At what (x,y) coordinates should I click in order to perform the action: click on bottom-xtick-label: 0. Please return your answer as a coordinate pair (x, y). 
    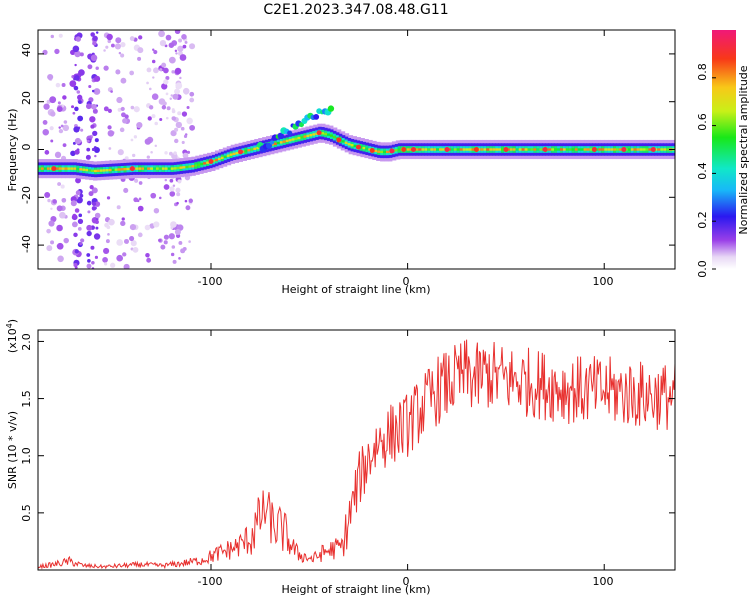
    Looking at the image, I should click on (406, 581).